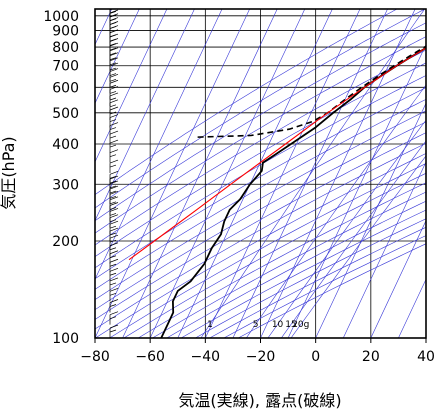 This screenshot has width=436, height=416. I want to click on x-tick-label: 40, so click(426, 357).